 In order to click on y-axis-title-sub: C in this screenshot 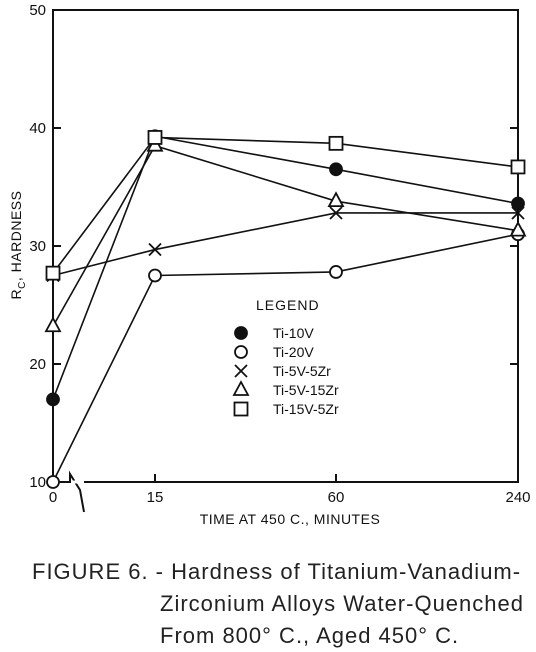, I will do `click(22, 285)`.